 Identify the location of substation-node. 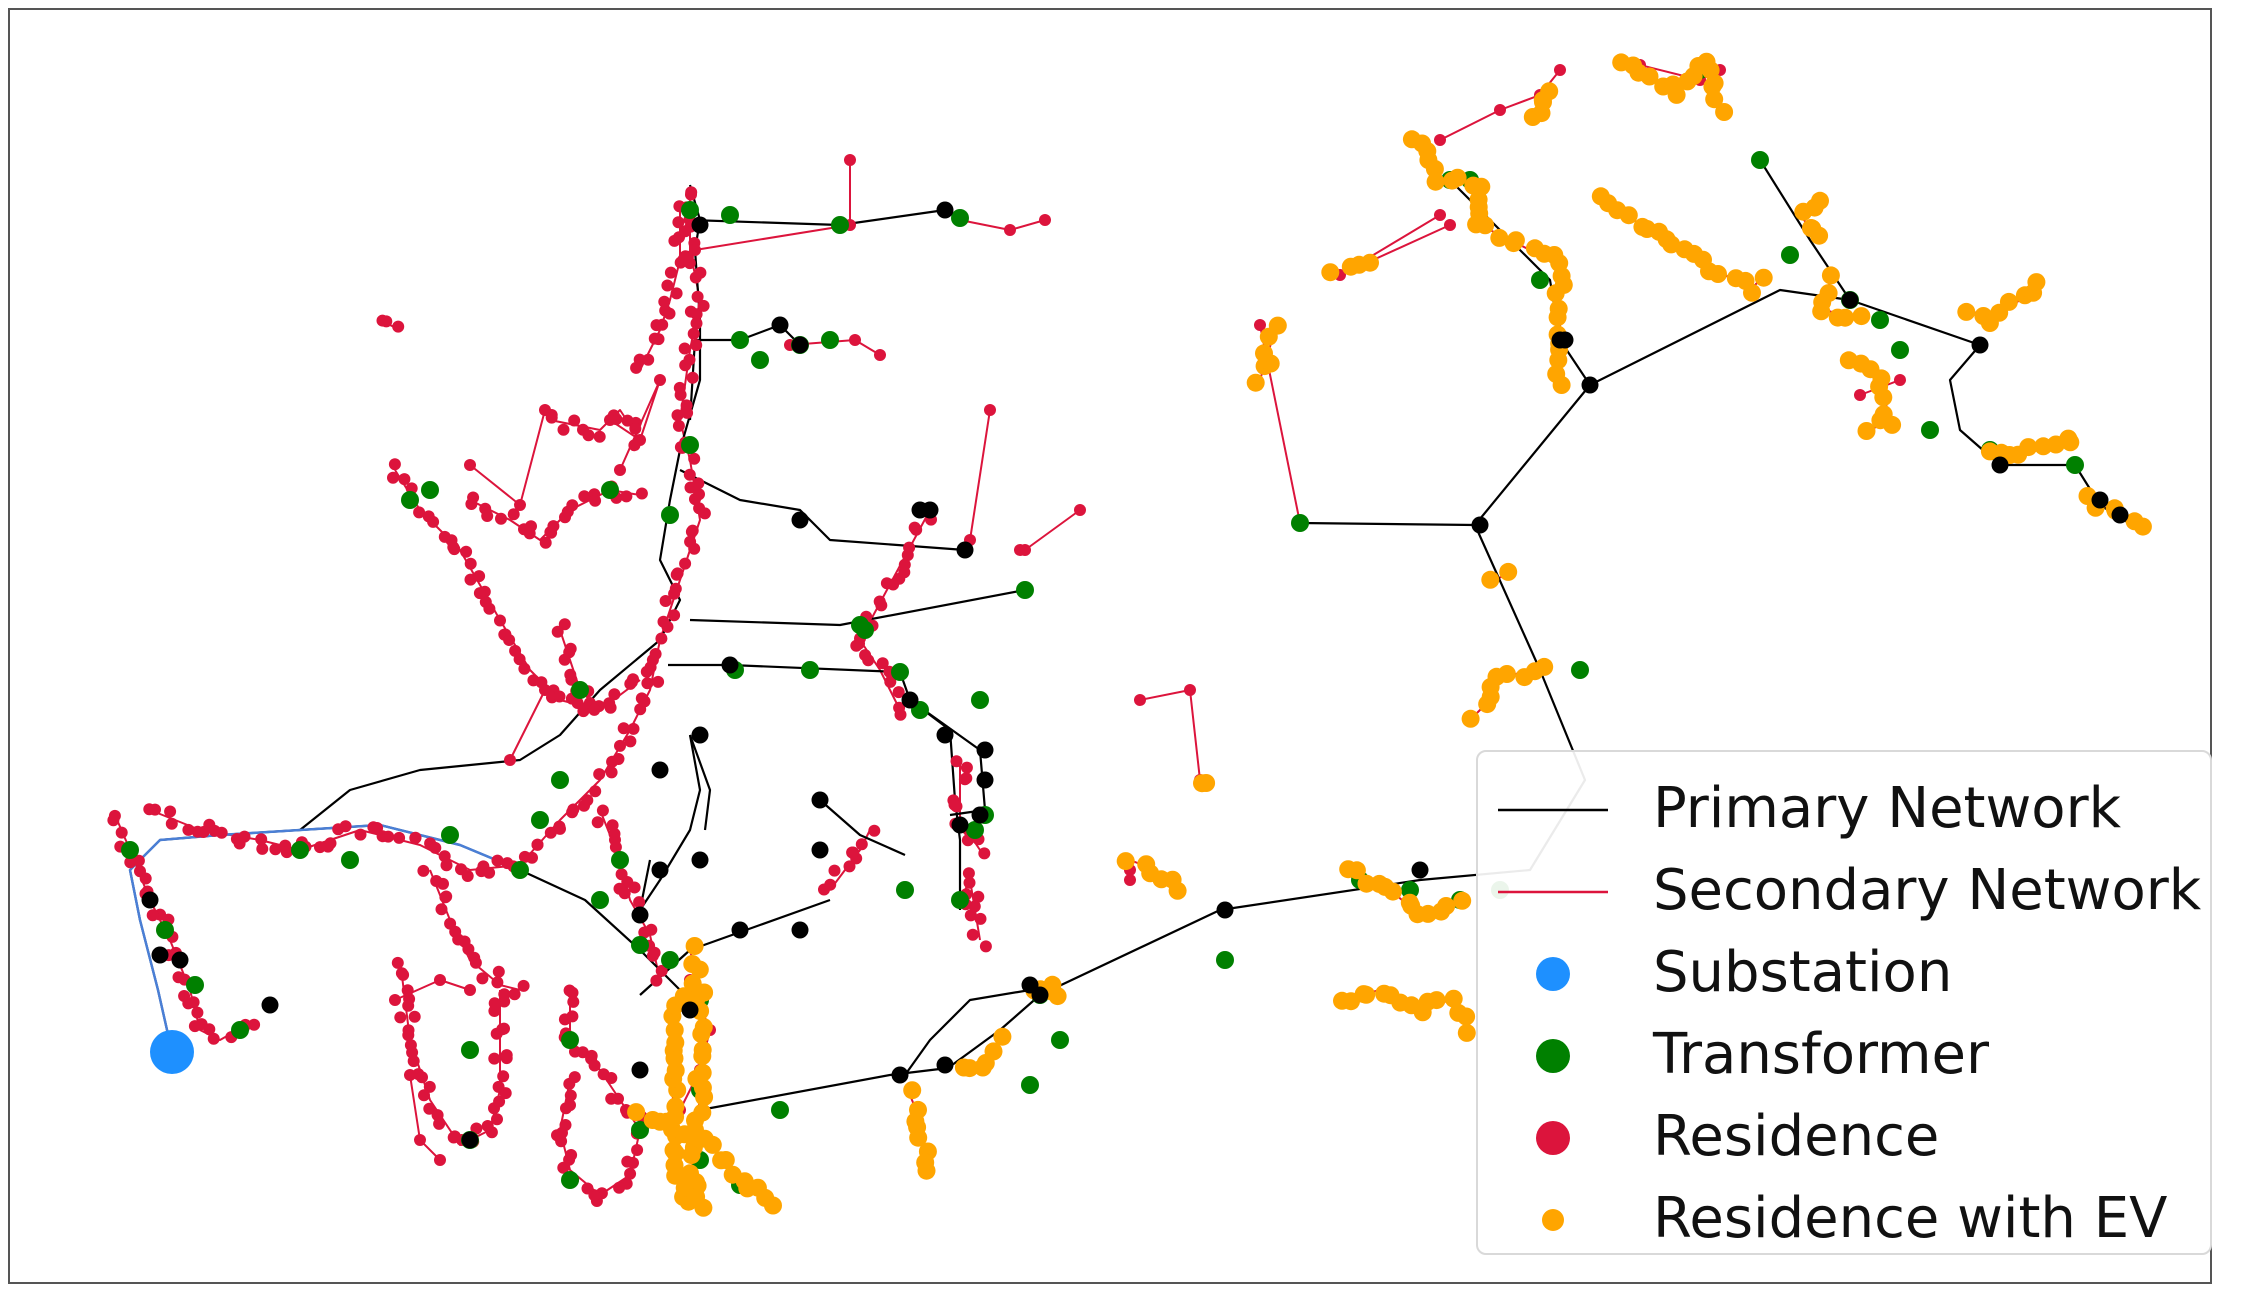
(172, 1052).